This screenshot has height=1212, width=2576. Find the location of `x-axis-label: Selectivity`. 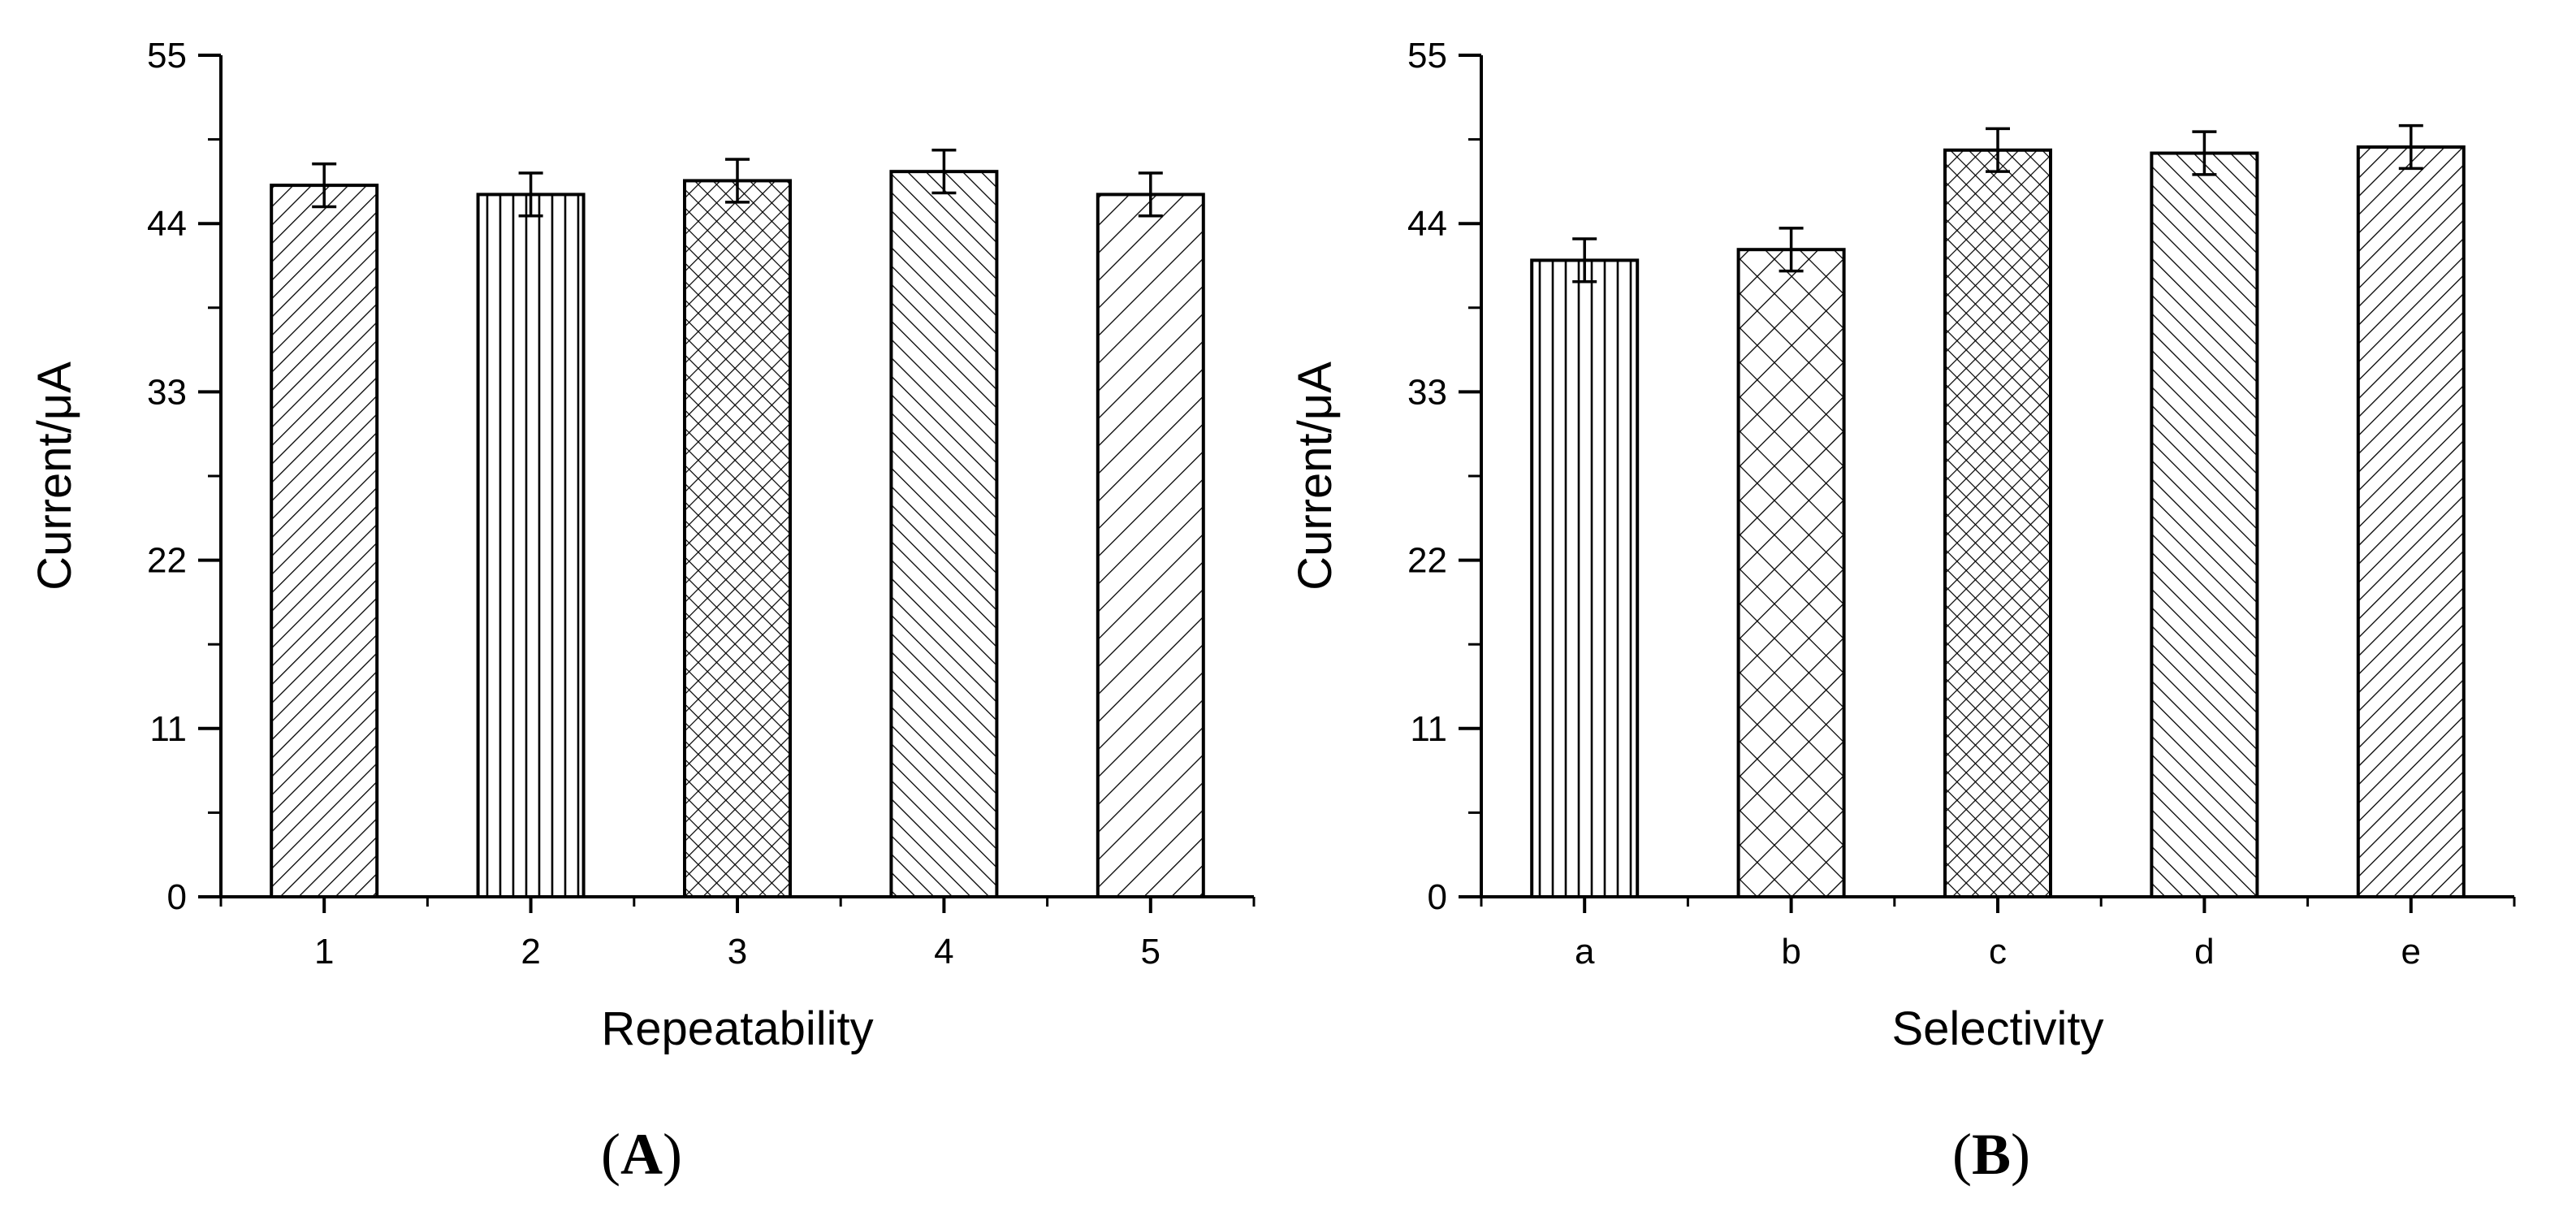

x-axis-label: Selectivity is located at coordinates (1997, 1028).